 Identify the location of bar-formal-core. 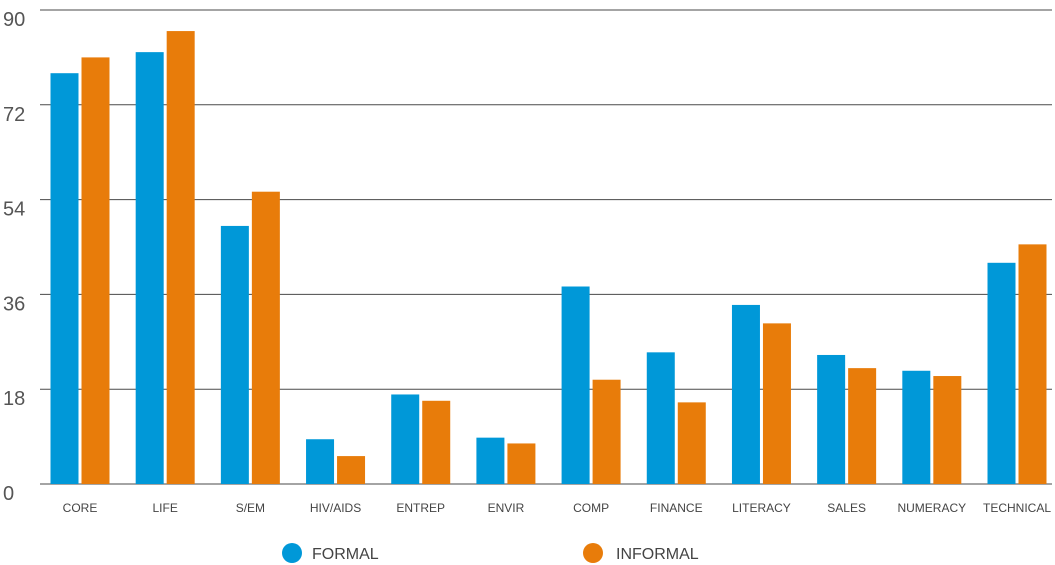
(65, 278).